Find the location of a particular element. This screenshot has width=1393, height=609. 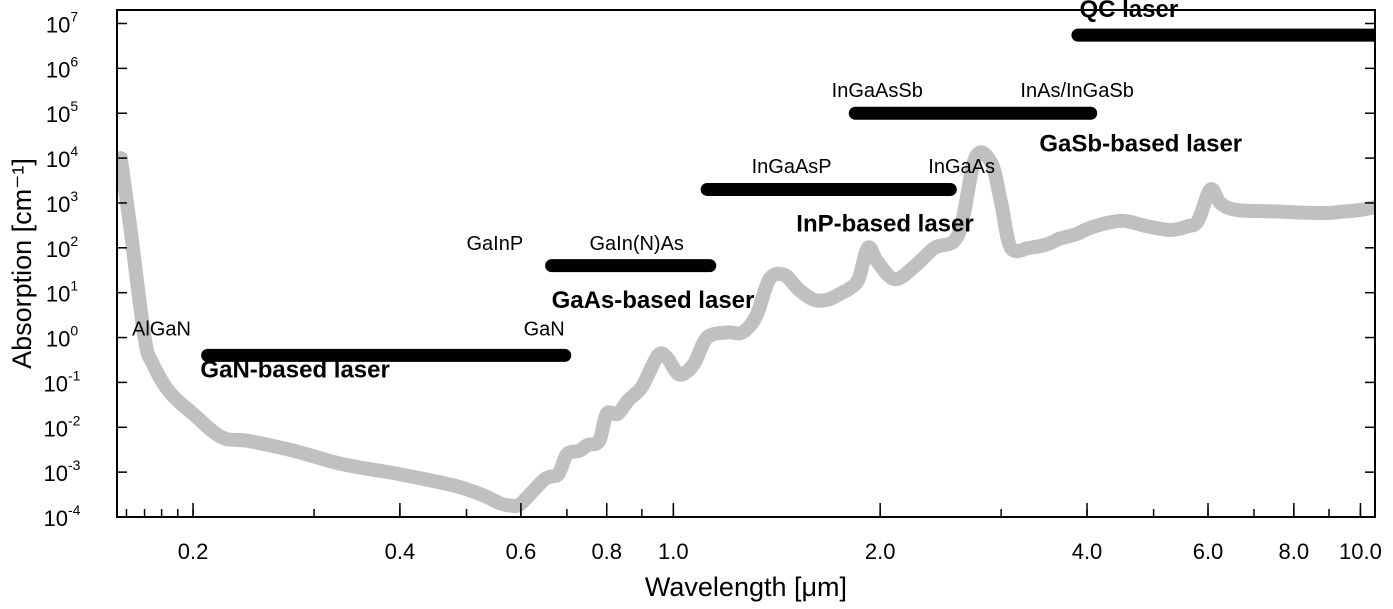

y-tick-exponent: -1 is located at coordinates (74, 375).